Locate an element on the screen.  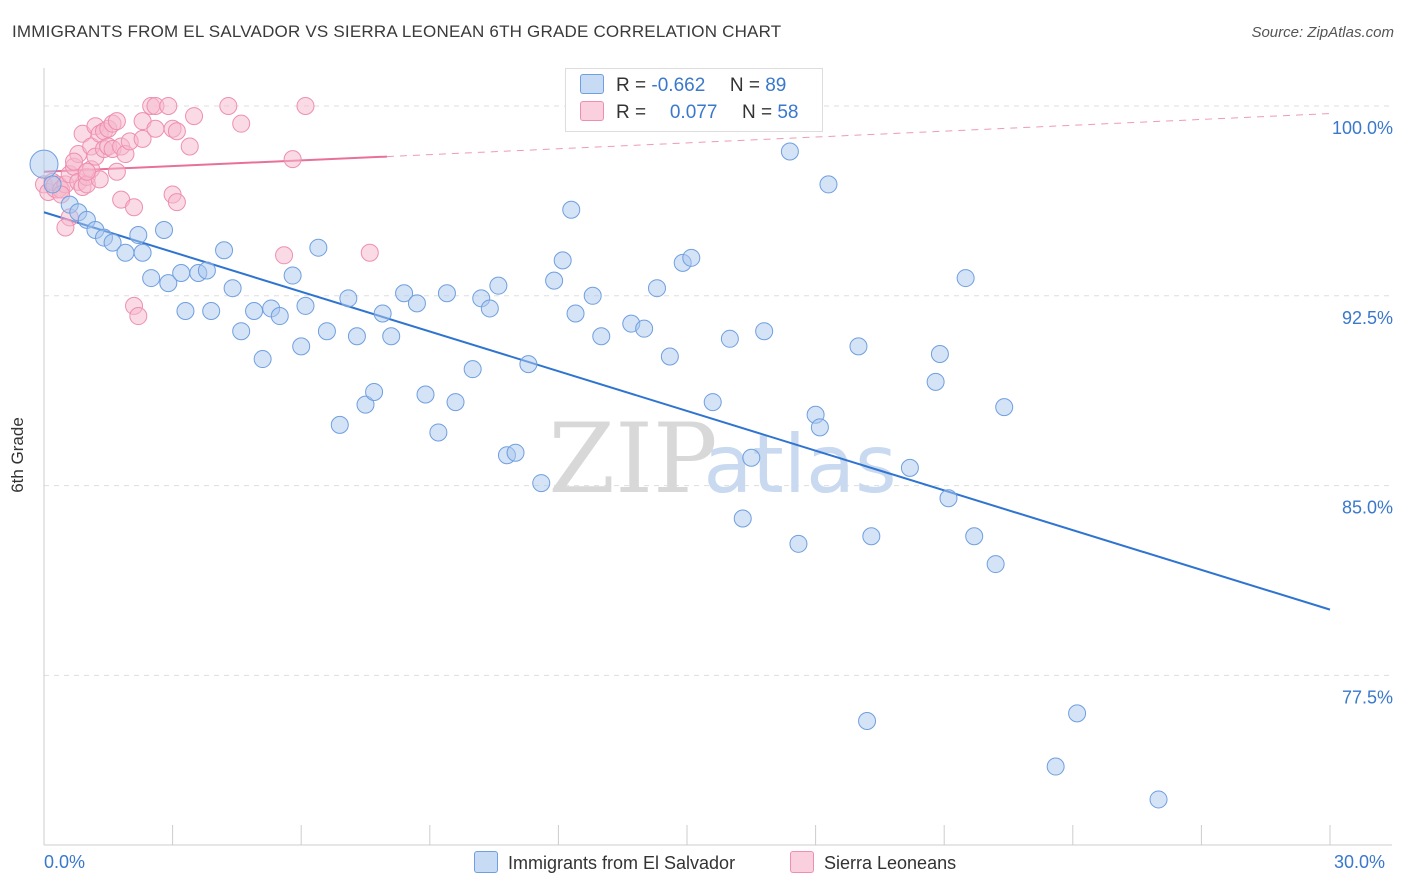
trend-solid is located at coordinates (215, 164).